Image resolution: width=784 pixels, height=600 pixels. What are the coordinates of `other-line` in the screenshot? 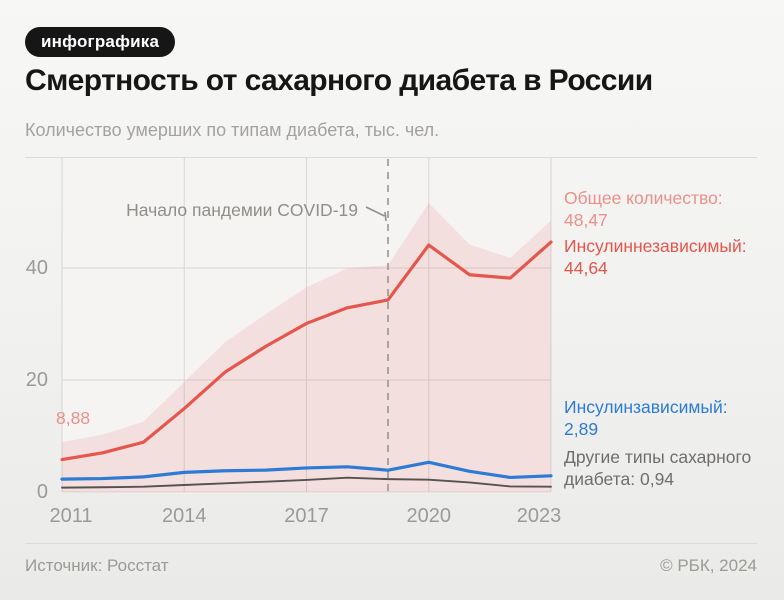 It's located at (306, 482).